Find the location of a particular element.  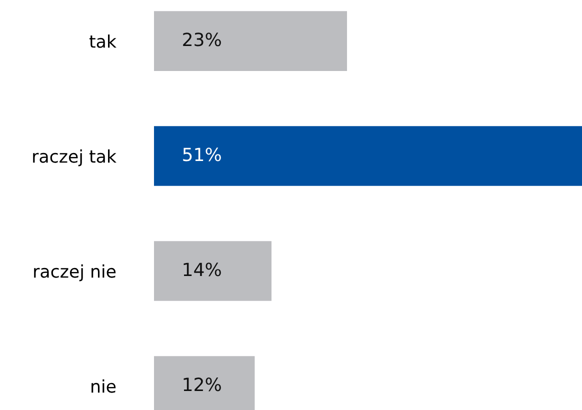

y-tick-label: nie is located at coordinates (104, 386).